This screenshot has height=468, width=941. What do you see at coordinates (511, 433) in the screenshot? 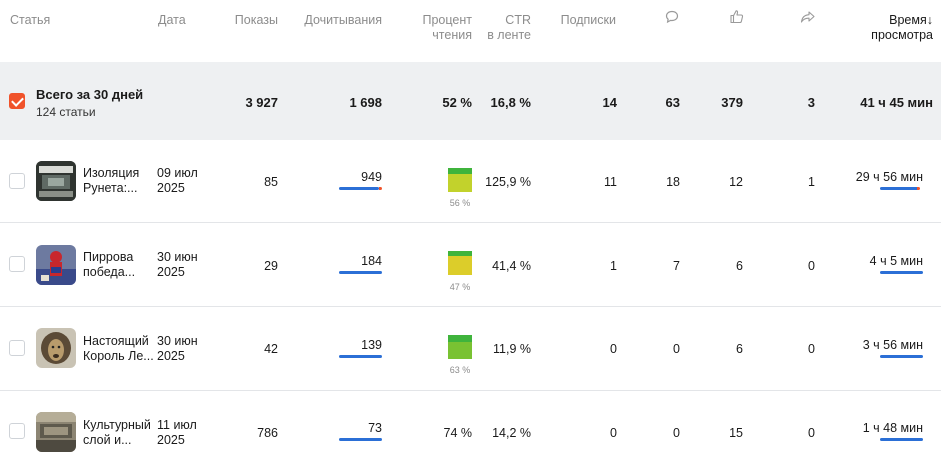
I see `ctr-value: 14,2 %` at bounding box center [511, 433].